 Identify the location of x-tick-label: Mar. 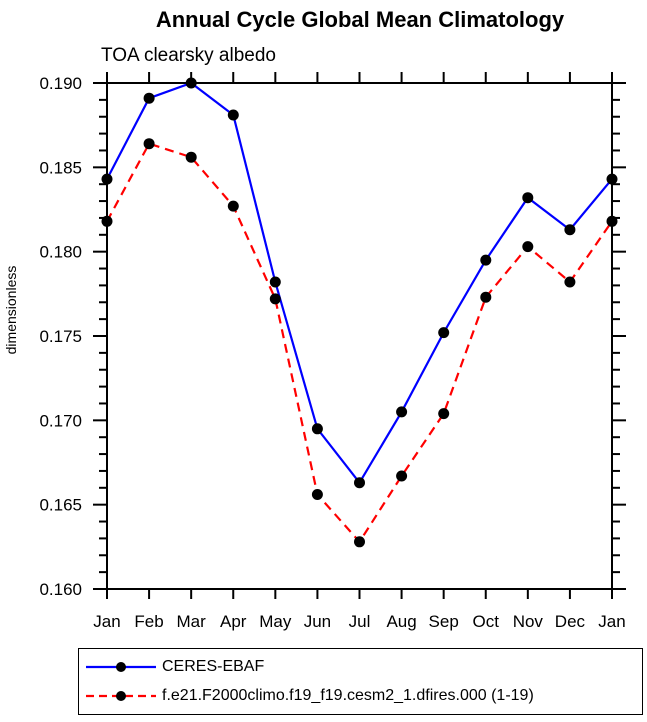
(192, 621).